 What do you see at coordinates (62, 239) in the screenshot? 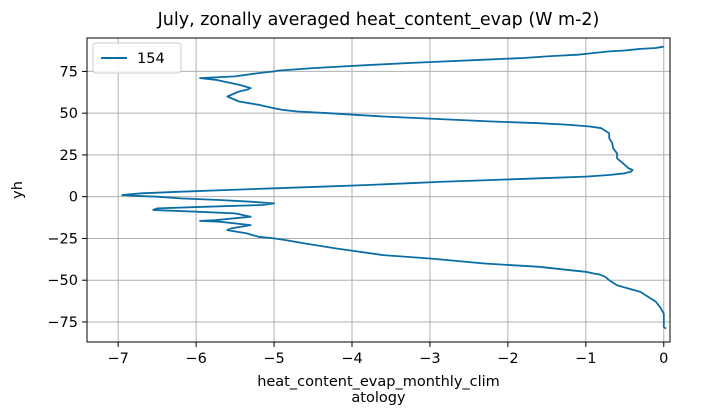
I see `y-tick-label: −25` at bounding box center [62, 239].